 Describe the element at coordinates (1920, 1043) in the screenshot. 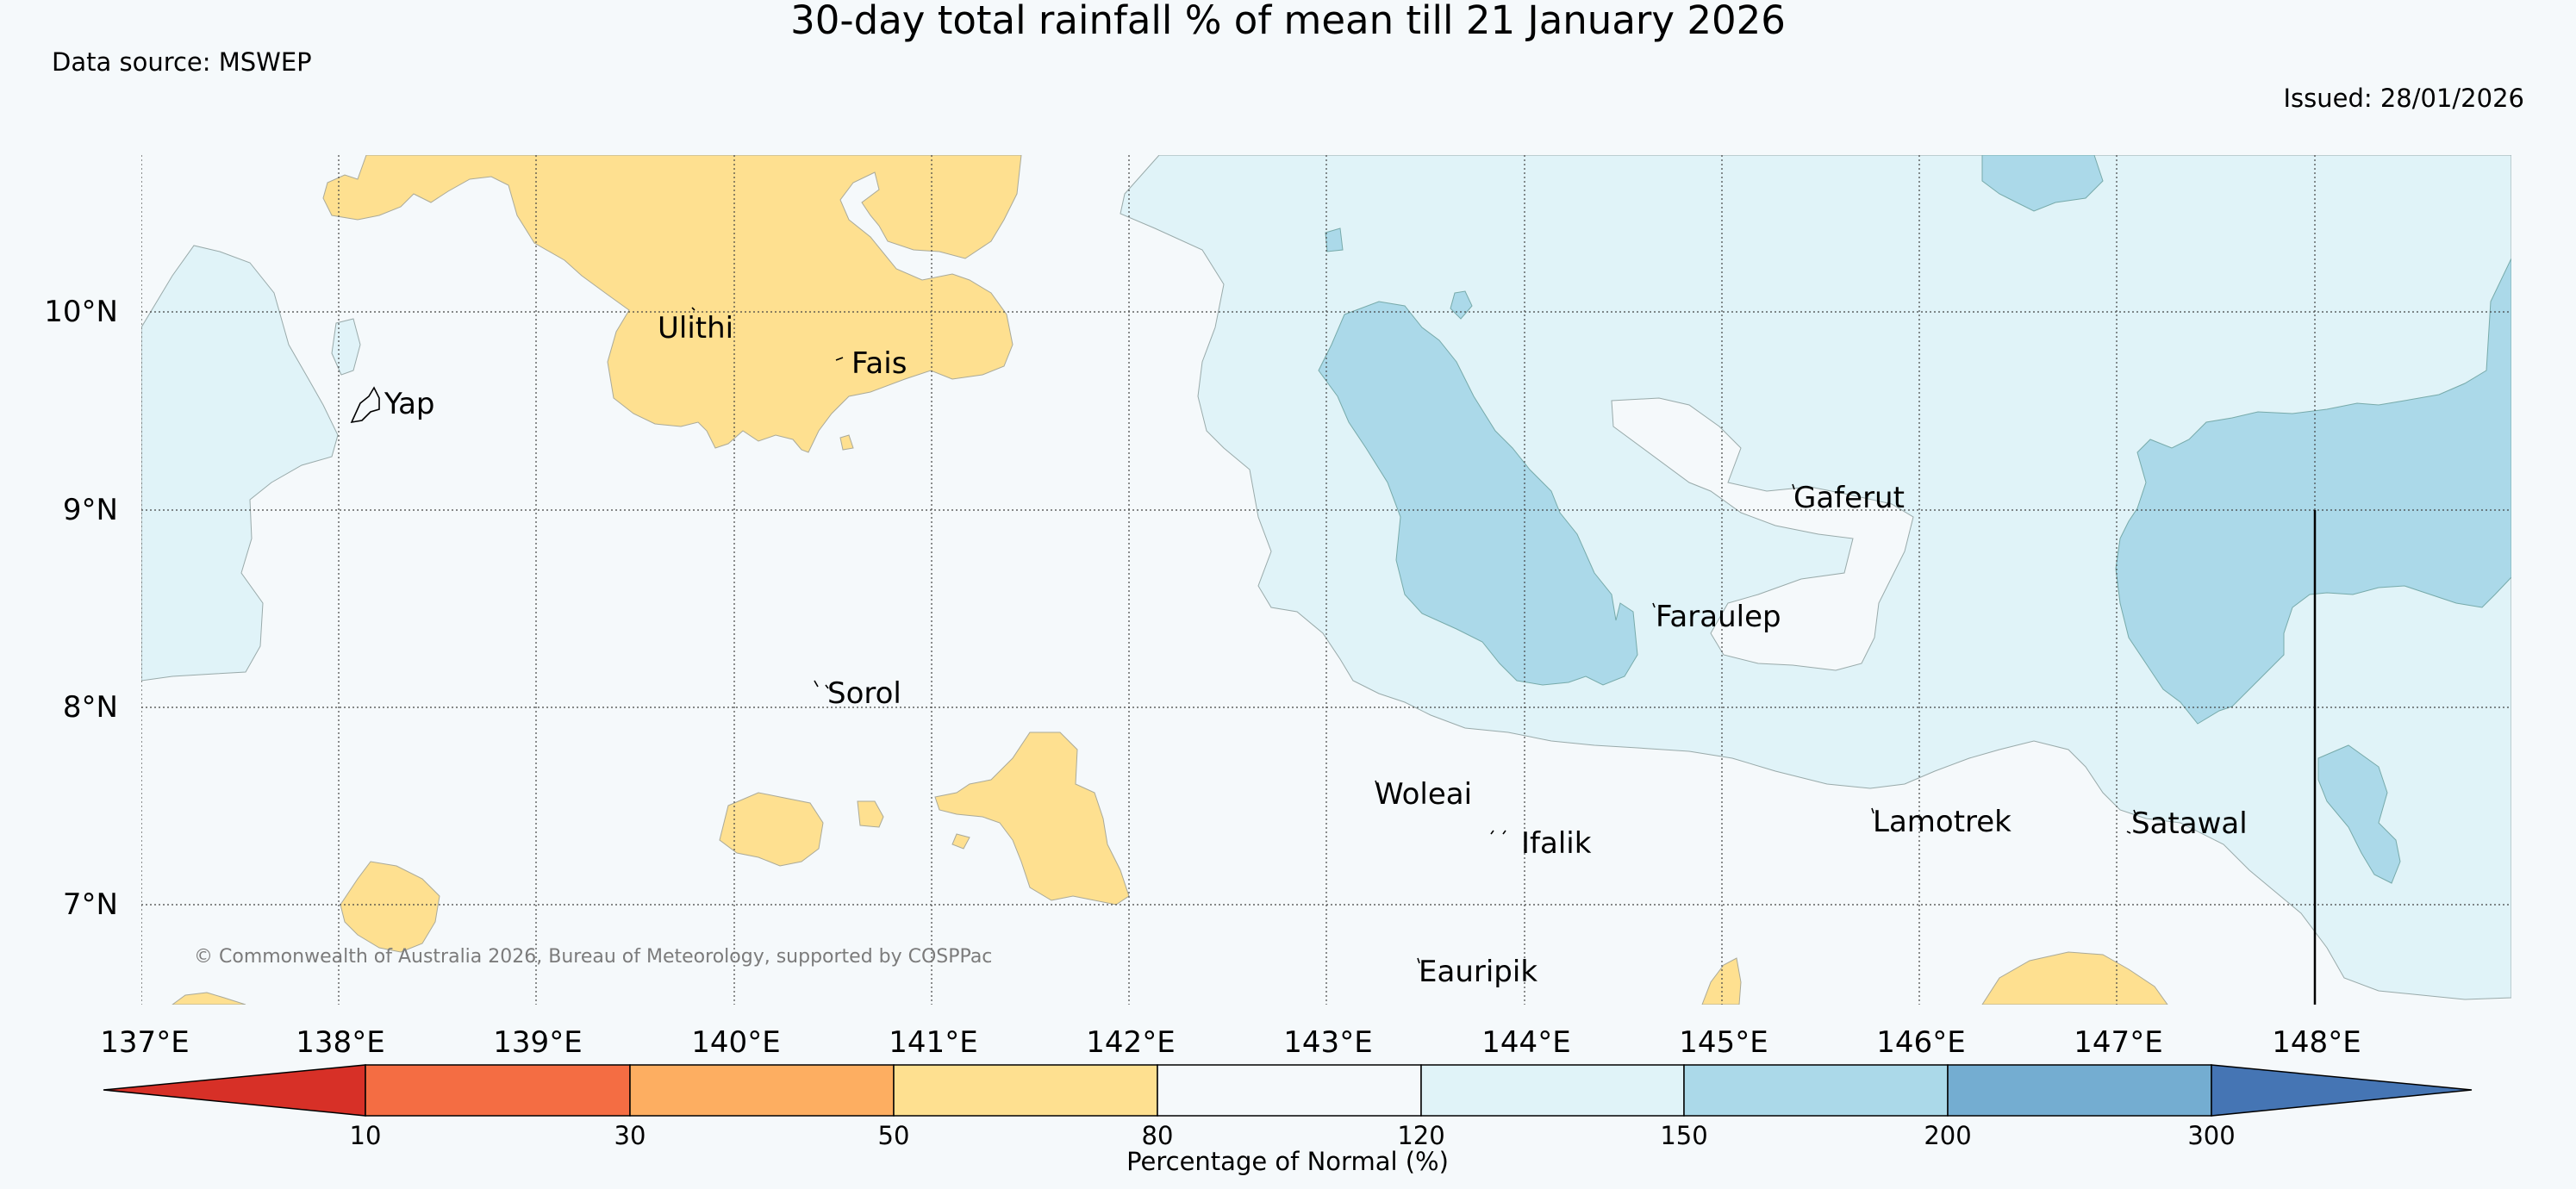

I see `lon-label: 146°E` at that location.